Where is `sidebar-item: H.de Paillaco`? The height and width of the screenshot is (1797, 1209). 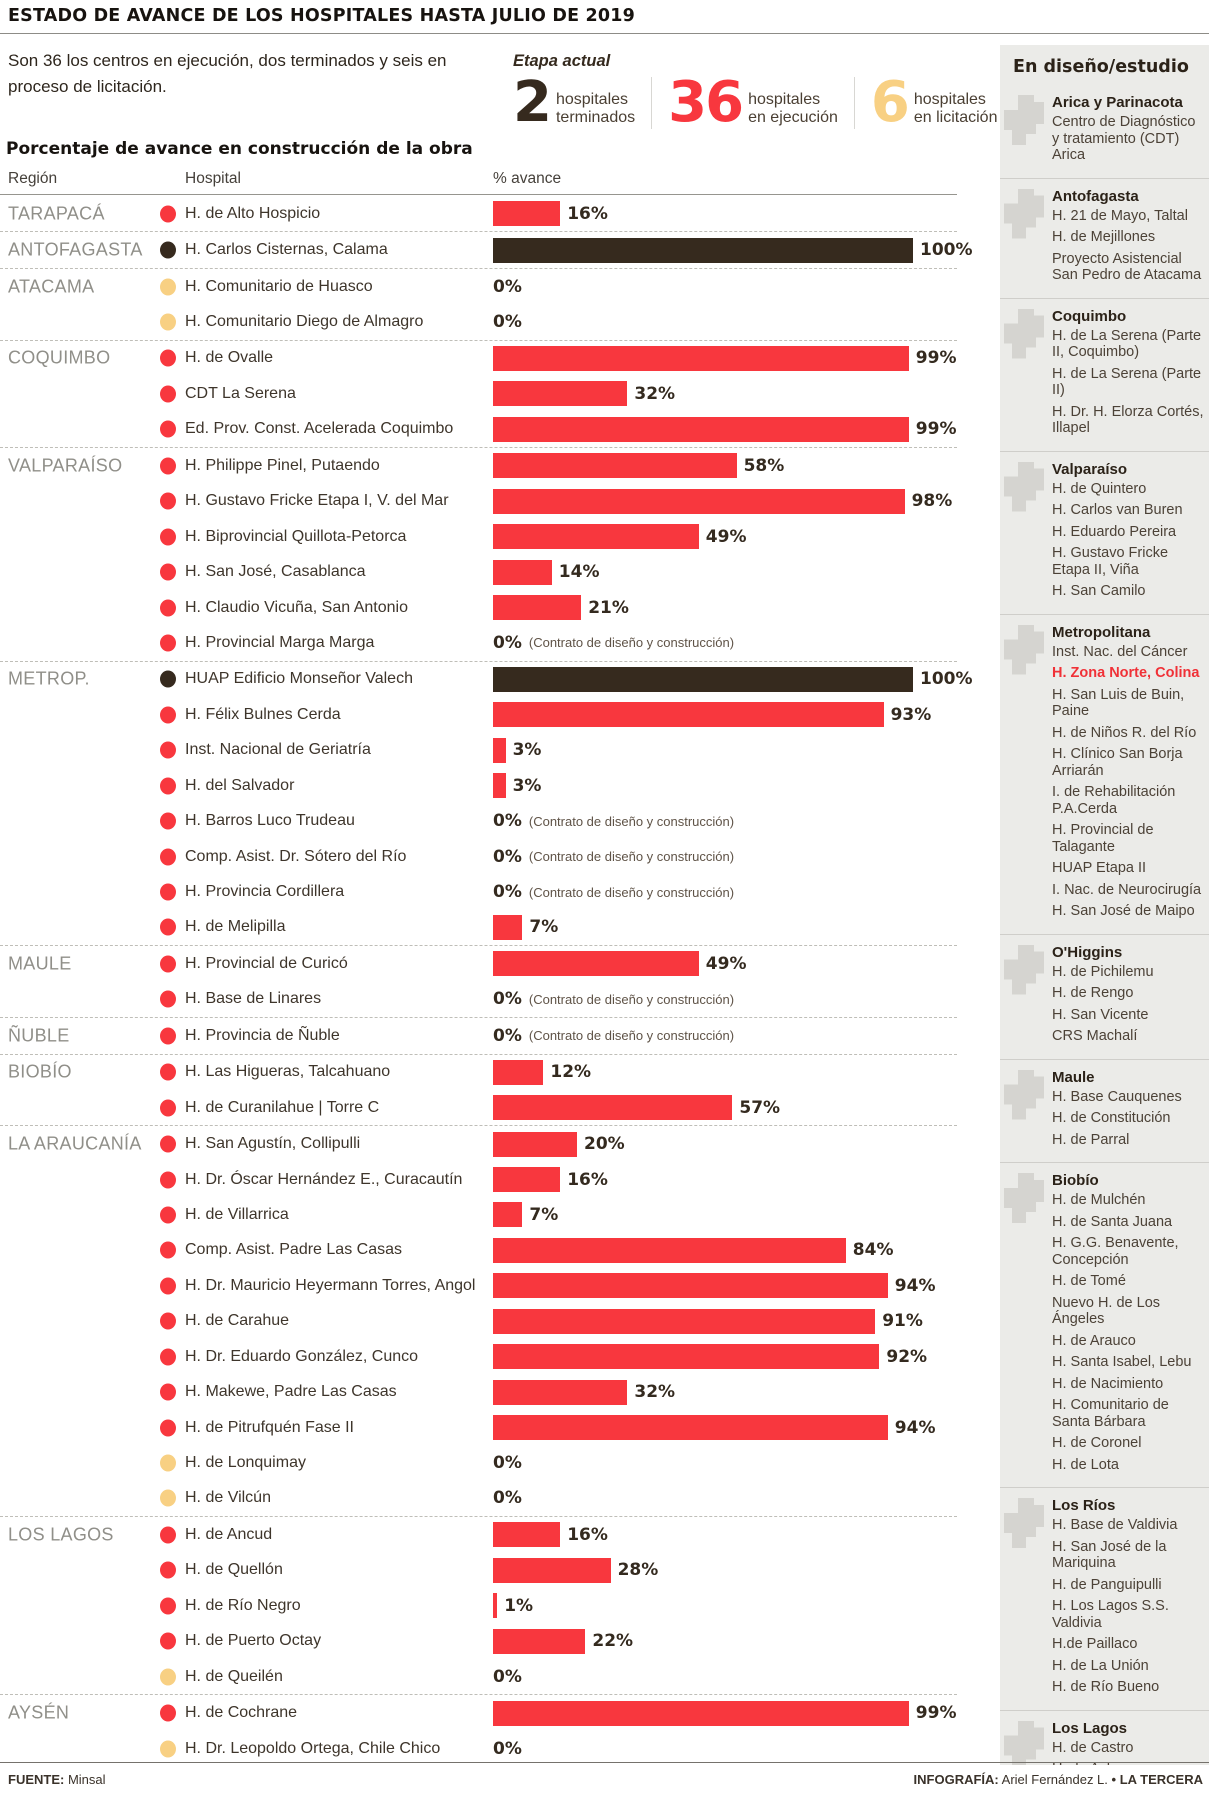
sidebar-item: H.de Paillaco is located at coordinates (1095, 1644).